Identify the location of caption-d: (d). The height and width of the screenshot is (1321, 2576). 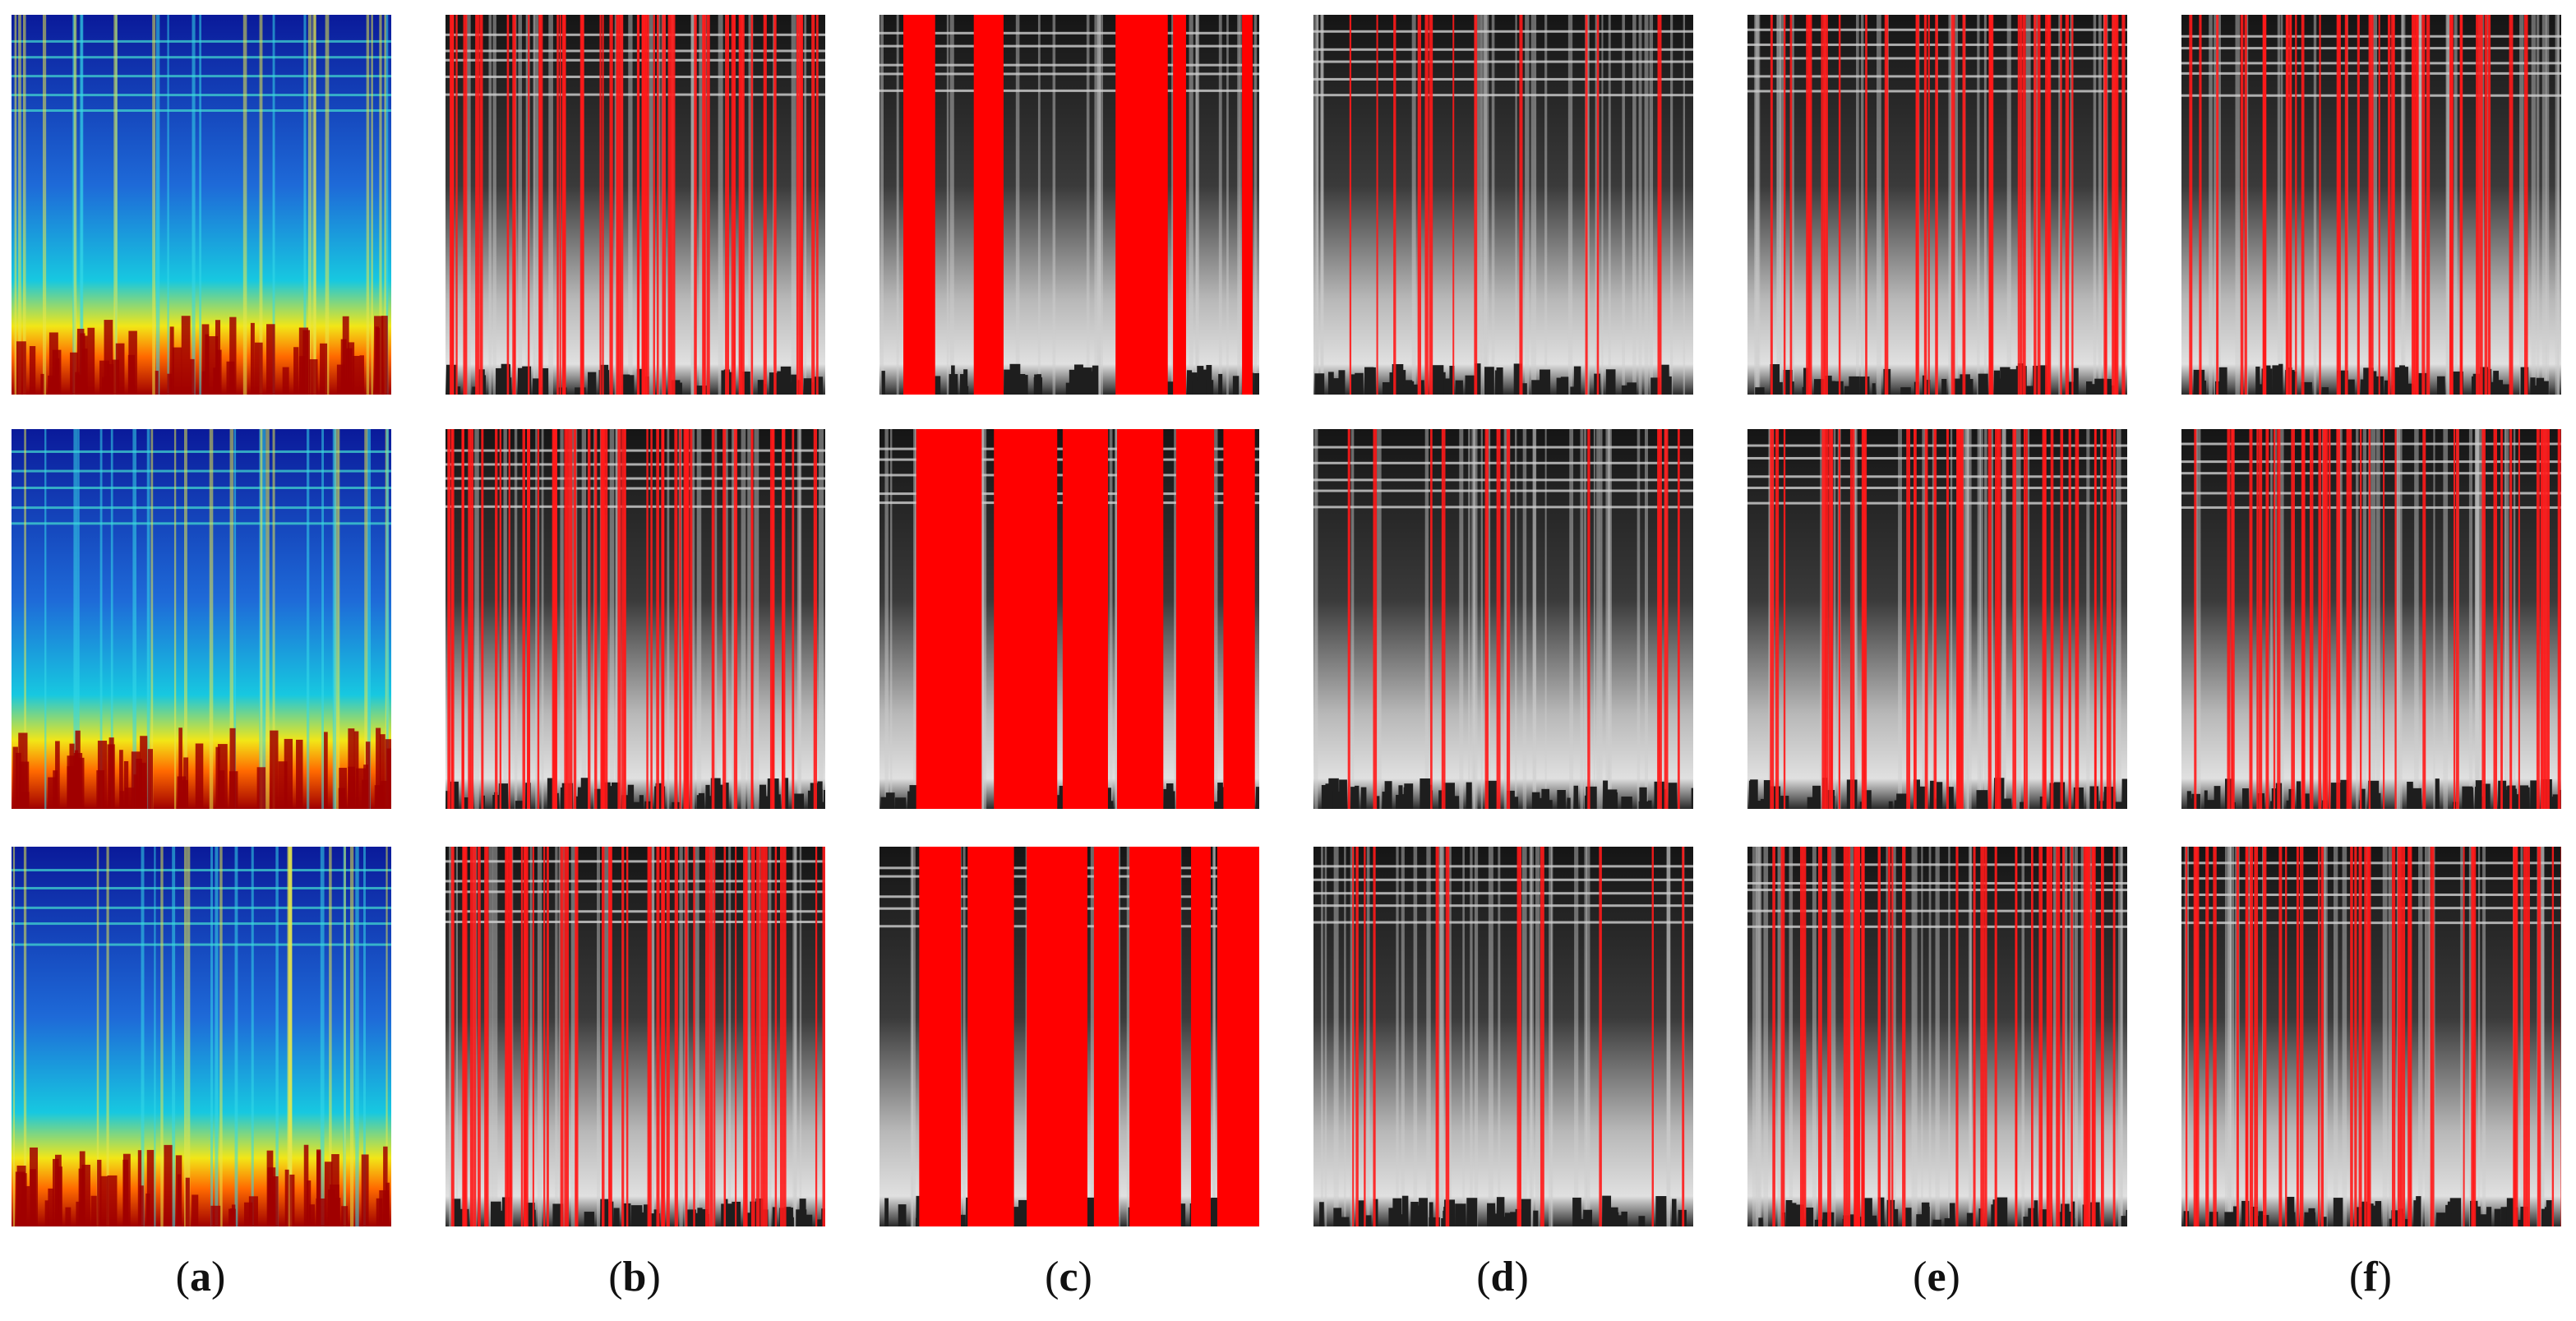
(1502, 1277).